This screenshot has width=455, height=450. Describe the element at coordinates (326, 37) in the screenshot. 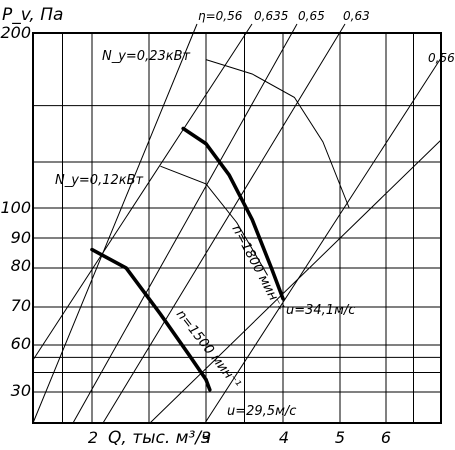

I see `efficiency-labels: η=0,56 0,635 0,65 0,63 0,56` at that location.